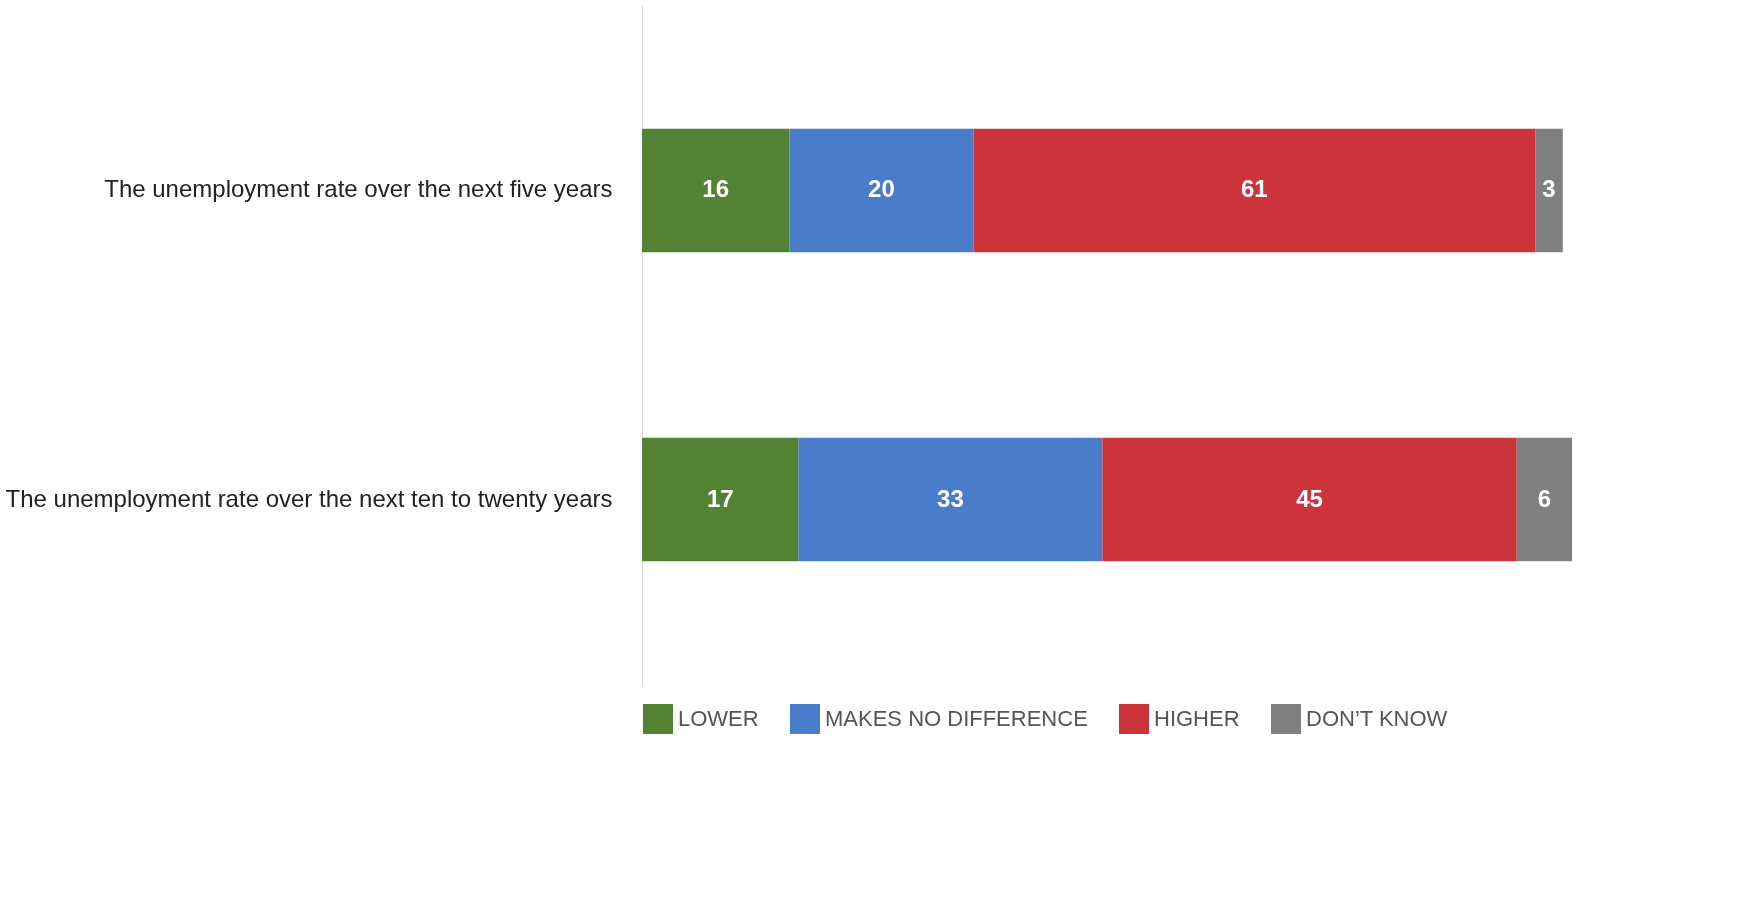 The image size is (1745, 898). What do you see at coordinates (956, 718) in the screenshot?
I see `legend-label: MAKES NO DIFFERENCE` at bounding box center [956, 718].